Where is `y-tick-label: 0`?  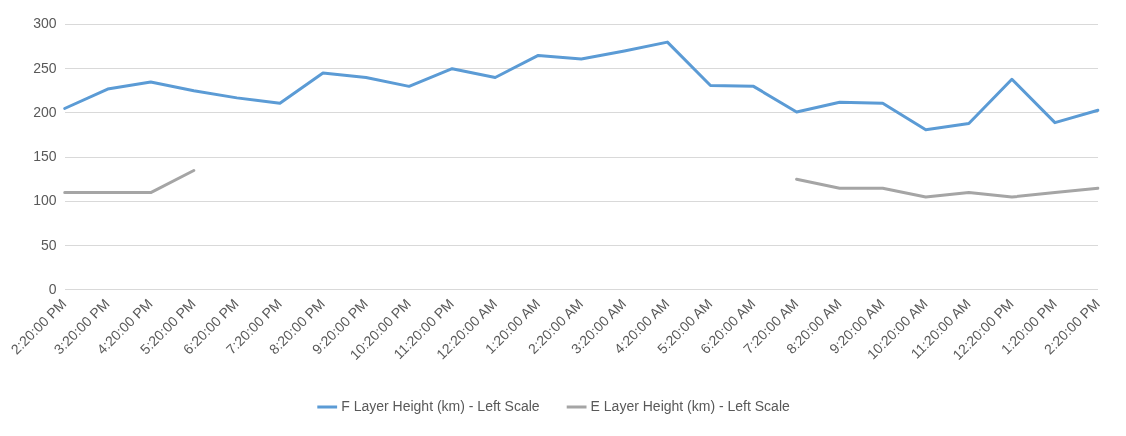 y-tick-label: 0 is located at coordinates (52, 288).